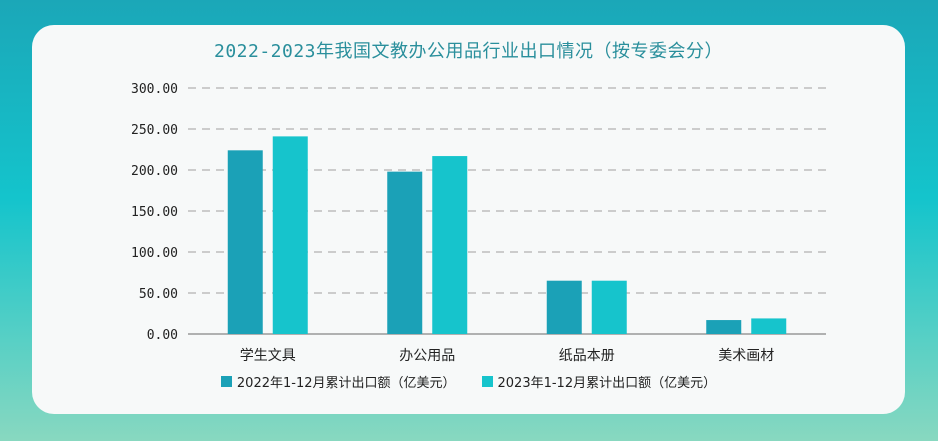 The height and width of the screenshot is (441, 938). I want to click on legend-swatch-2023, so click(487, 381).